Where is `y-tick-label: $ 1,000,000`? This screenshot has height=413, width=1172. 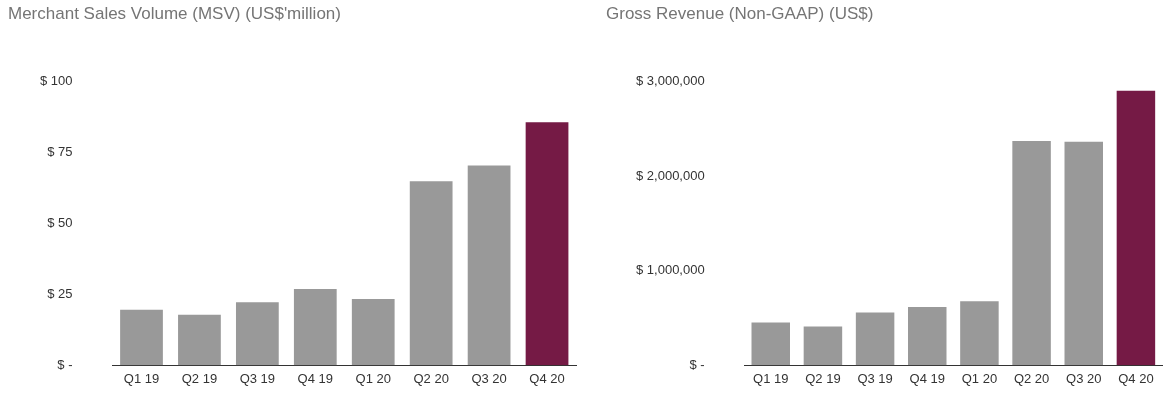 y-tick-label: $ 1,000,000 is located at coordinates (670, 270).